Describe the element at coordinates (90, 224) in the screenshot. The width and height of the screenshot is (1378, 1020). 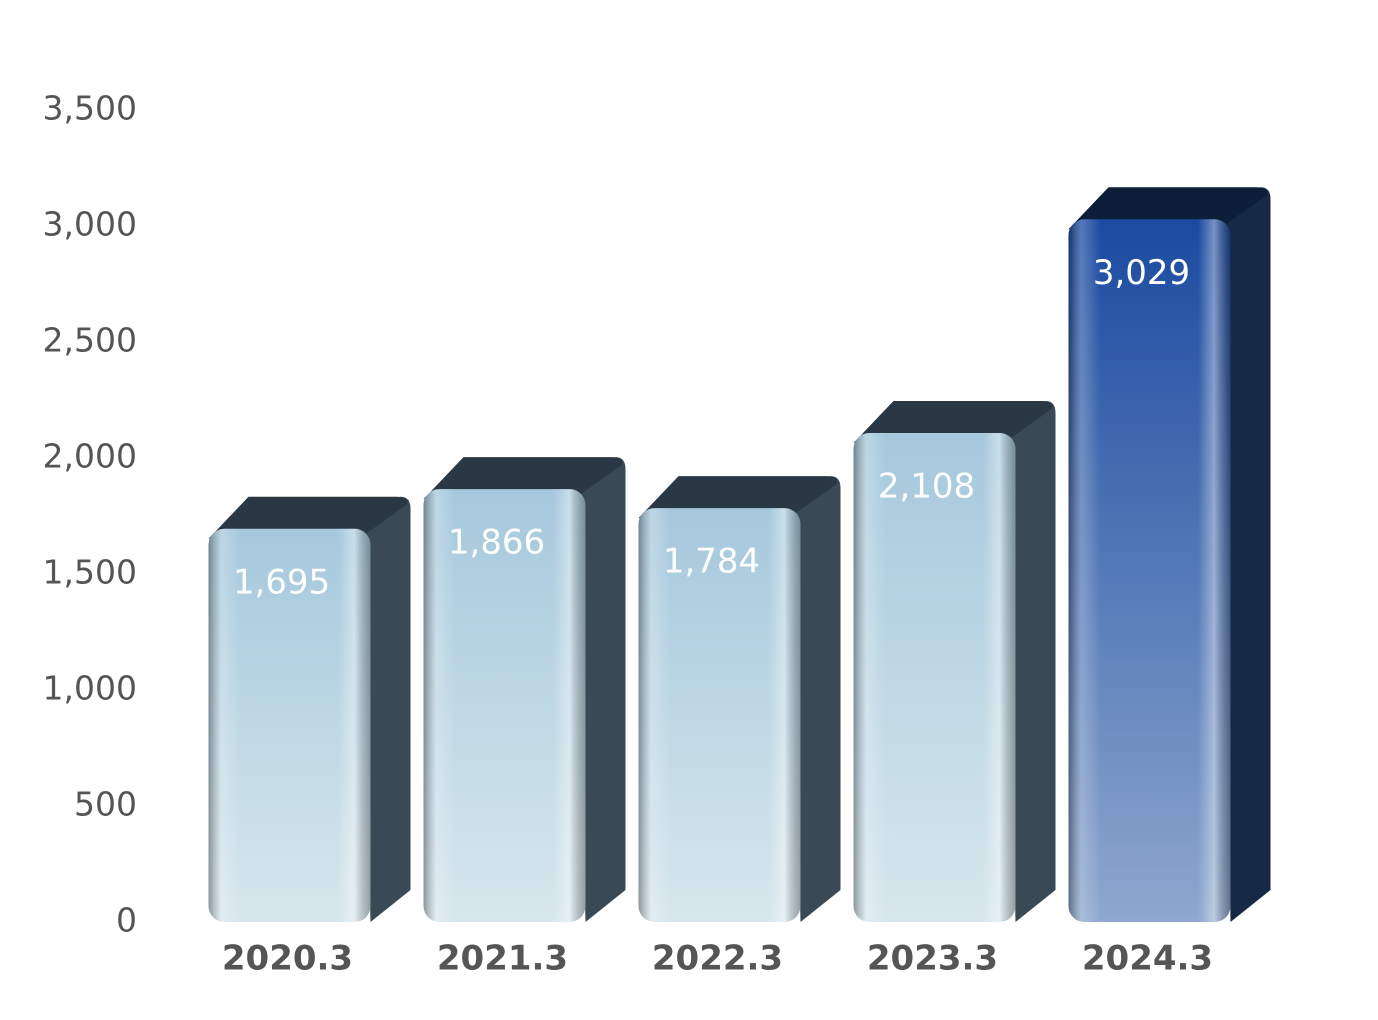
I see `y-tick-label: 3,000` at that location.